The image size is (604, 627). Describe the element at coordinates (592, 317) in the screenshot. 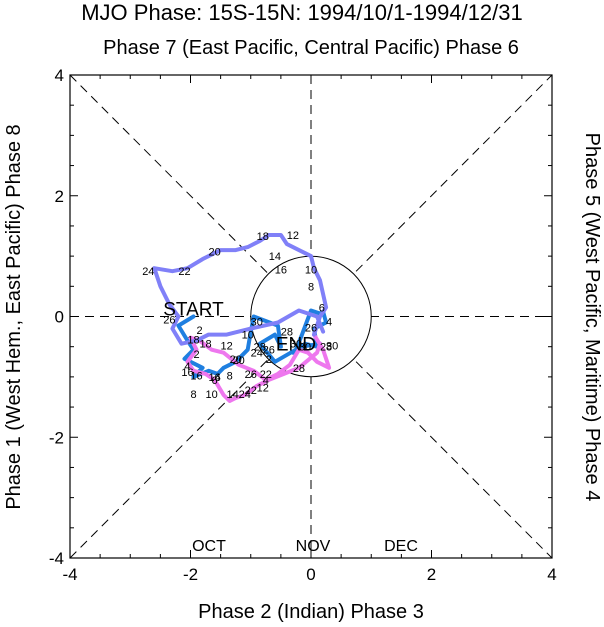

I see `right-phase-label: Phase 5 (West Pacific, Maritime) Phase 4` at that location.